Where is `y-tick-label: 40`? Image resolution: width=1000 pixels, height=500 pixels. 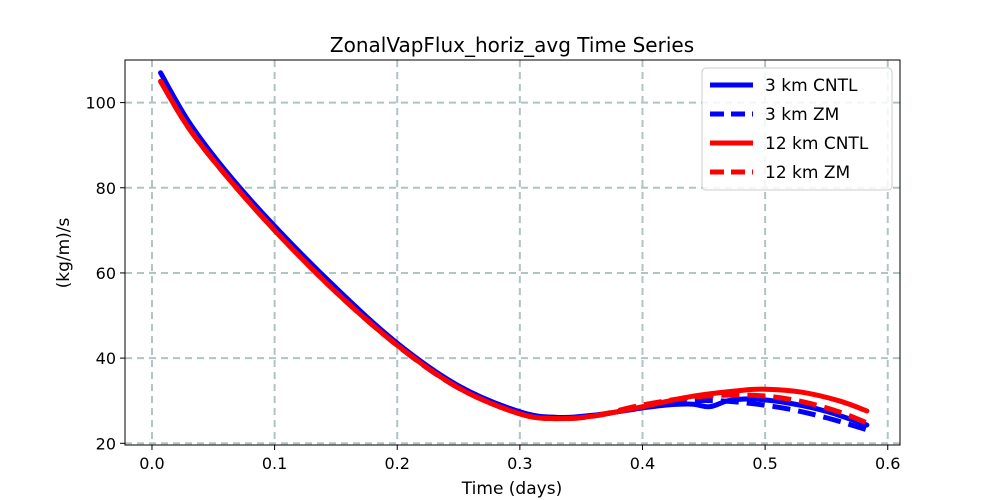
y-tick-label: 40 is located at coordinates (106, 358).